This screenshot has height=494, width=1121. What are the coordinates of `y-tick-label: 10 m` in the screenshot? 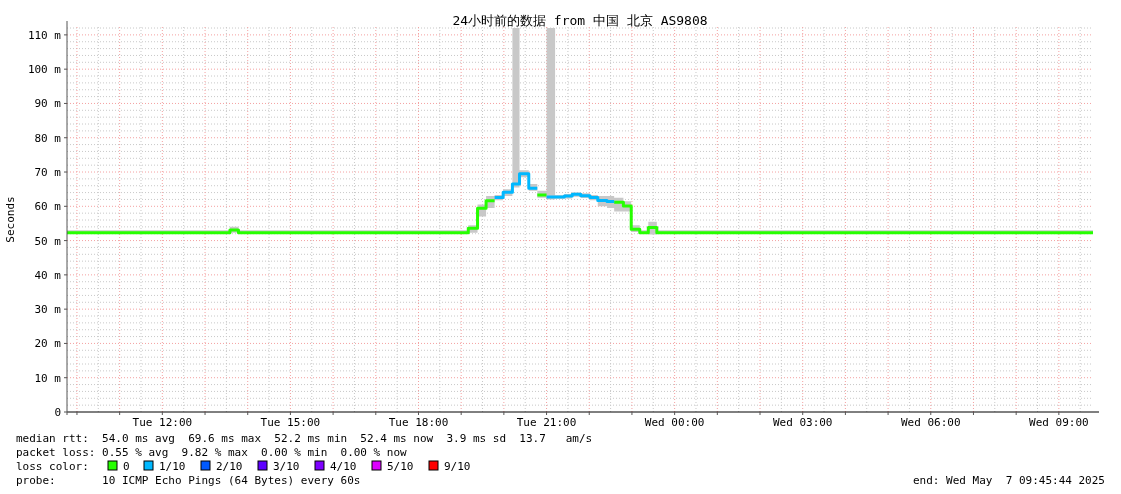 It's located at (48, 378).